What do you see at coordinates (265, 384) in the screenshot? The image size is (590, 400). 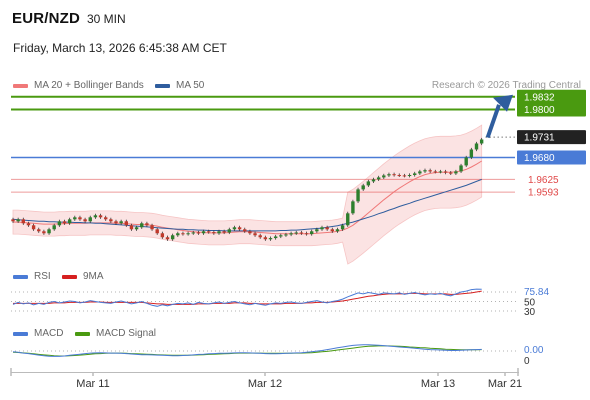 I see `x-tick-label: Mar 12` at bounding box center [265, 384].